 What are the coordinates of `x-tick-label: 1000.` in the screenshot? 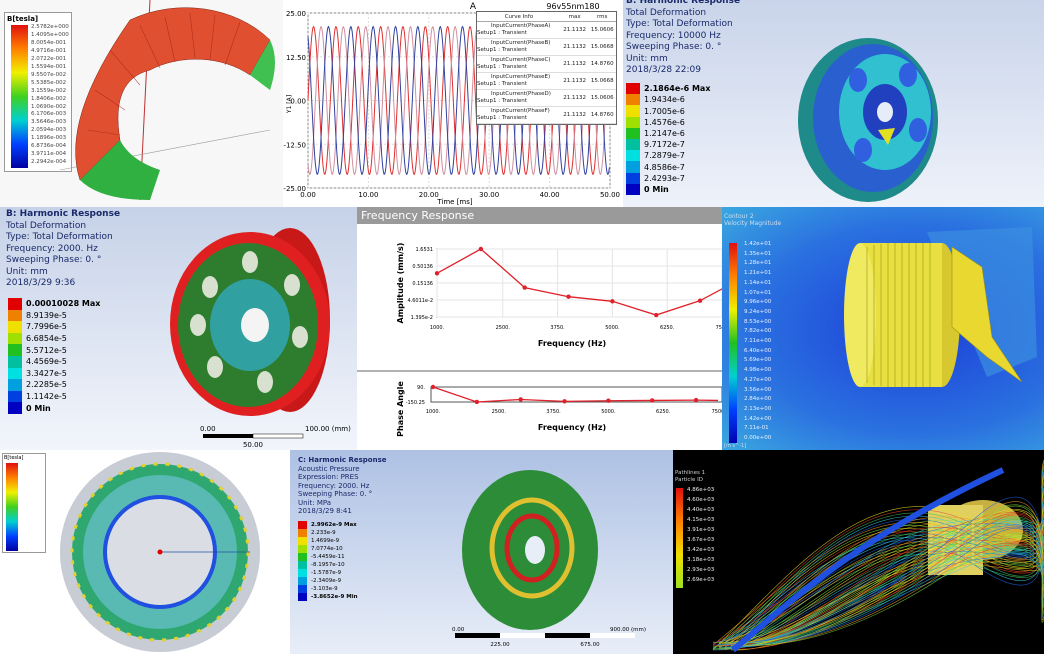 It's located at (437, 328).